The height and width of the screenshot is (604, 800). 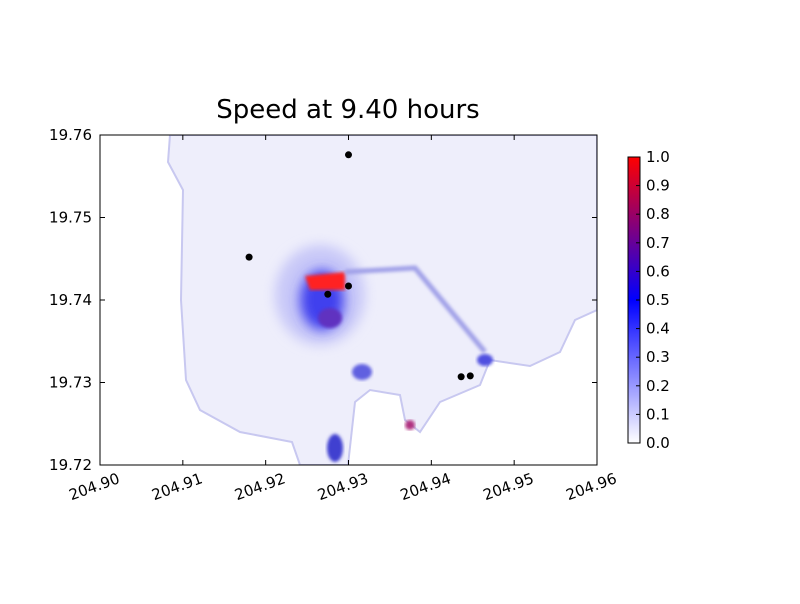 What do you see at coordinates (658, 214) in the screenshot?
I see `colorbar-tick-label: 0.8` at bounding box center [658, 214].